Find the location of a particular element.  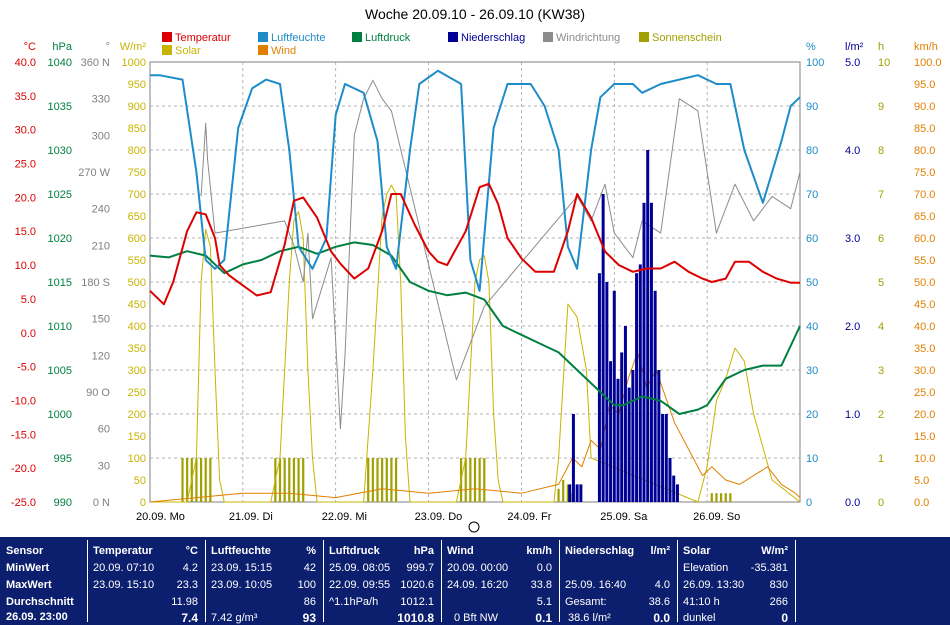

right-axis-tick-label: 35.0 is located at coordinates (924, 349).